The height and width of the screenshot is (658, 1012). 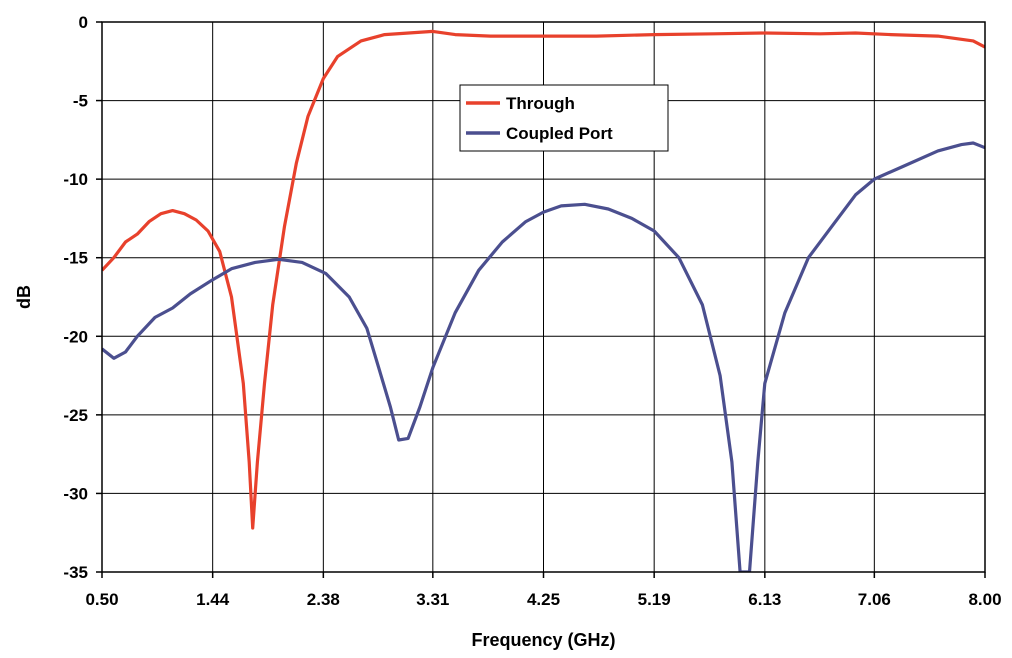 I want to click on x-tick-label: 8.00, so click(x=984, y=599).